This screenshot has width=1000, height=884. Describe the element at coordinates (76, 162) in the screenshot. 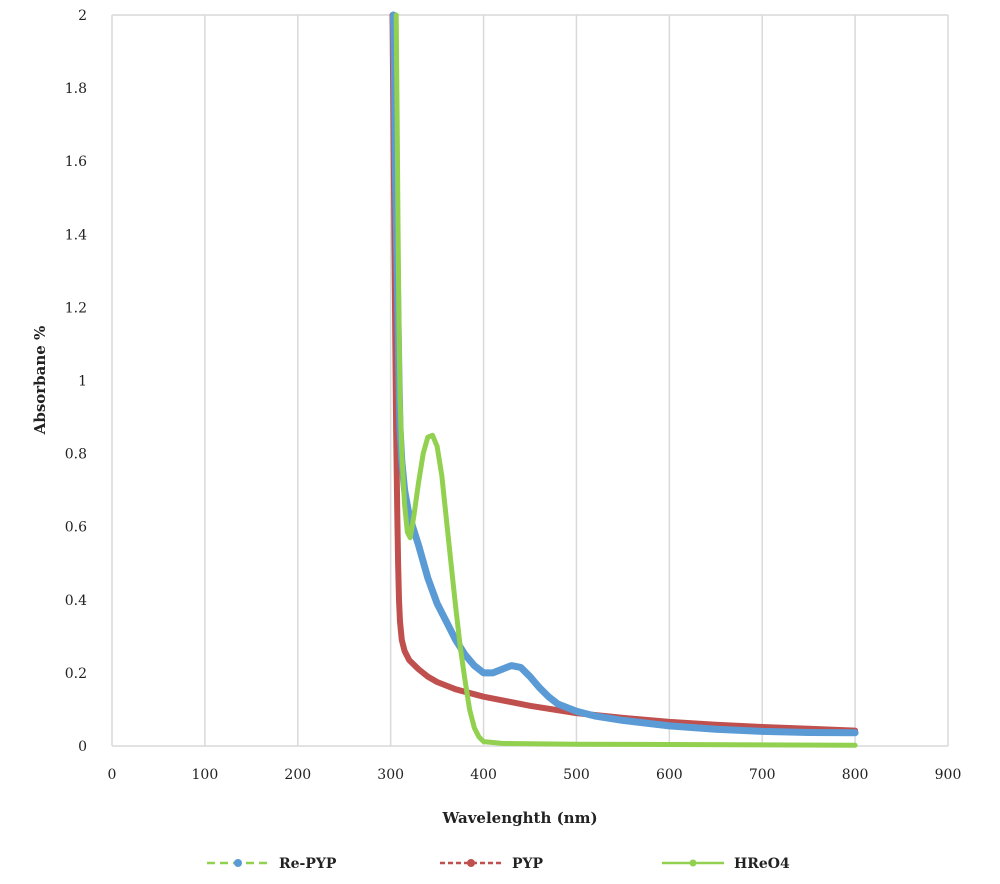

I see `y-tick-label: 1.6` at that location.